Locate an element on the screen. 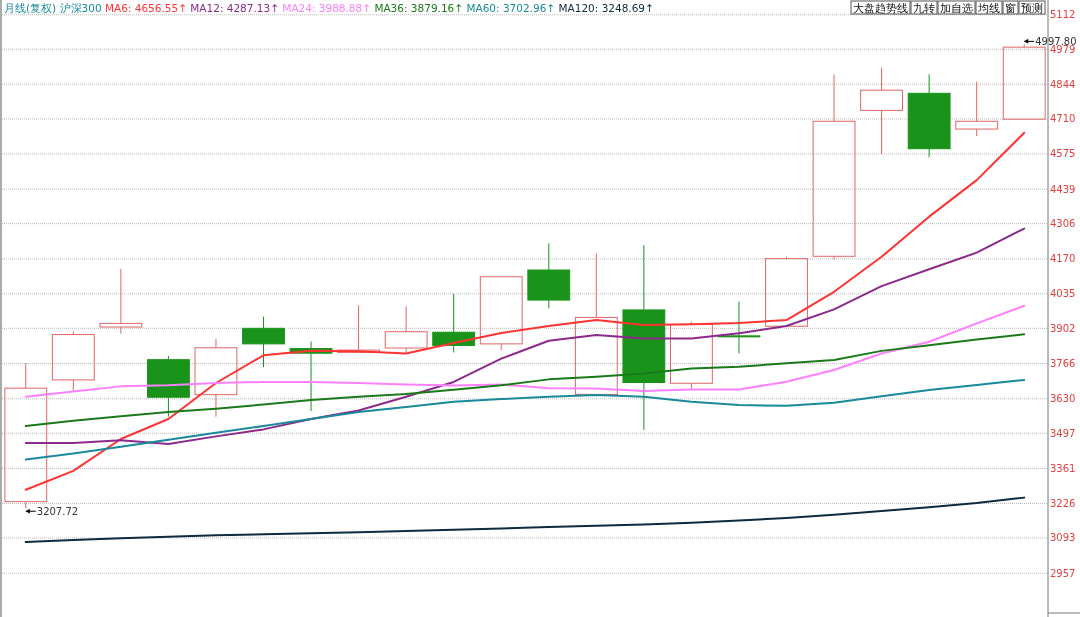 This screenshot has height=617, width=1080. y-tick-label: 4439 is located at coordinates (1063, 189).